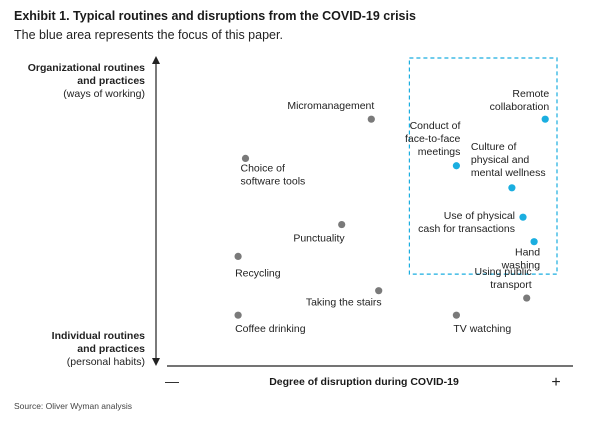 This screenshot has height=423, width=600. What do you see at coordinates (466, 229) in the screenshot?
I see `point-label-line: cash for transactions` at bounding box center [466, 229].